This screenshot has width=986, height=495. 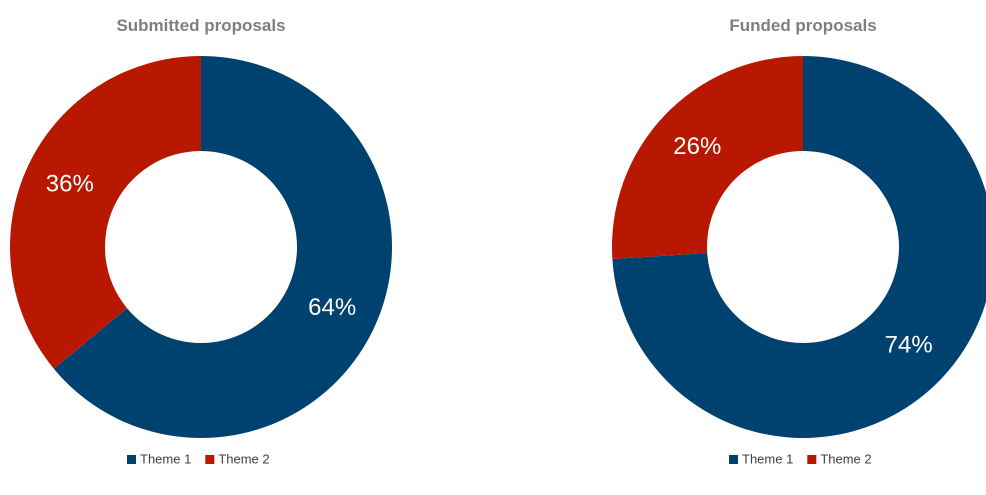 What do you see at coordinates (802, 25) in the screenshot?
I see `chart-title: Funded proposals` at bounding box center [802, 25].